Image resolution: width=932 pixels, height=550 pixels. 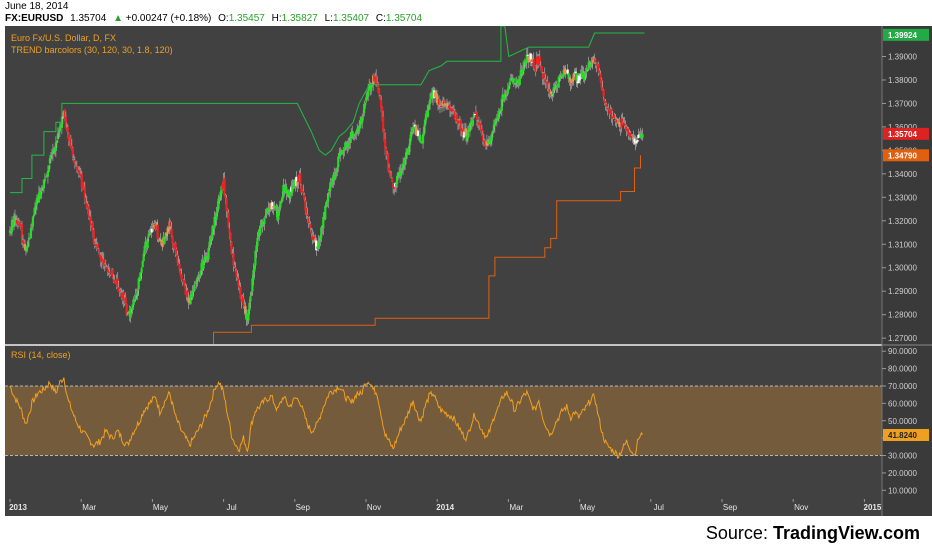 What do you see at coordinates (41, 355) in the screenshot?
I see `rsi-title: RSI (14, close)` at bounding box center [41, 355].